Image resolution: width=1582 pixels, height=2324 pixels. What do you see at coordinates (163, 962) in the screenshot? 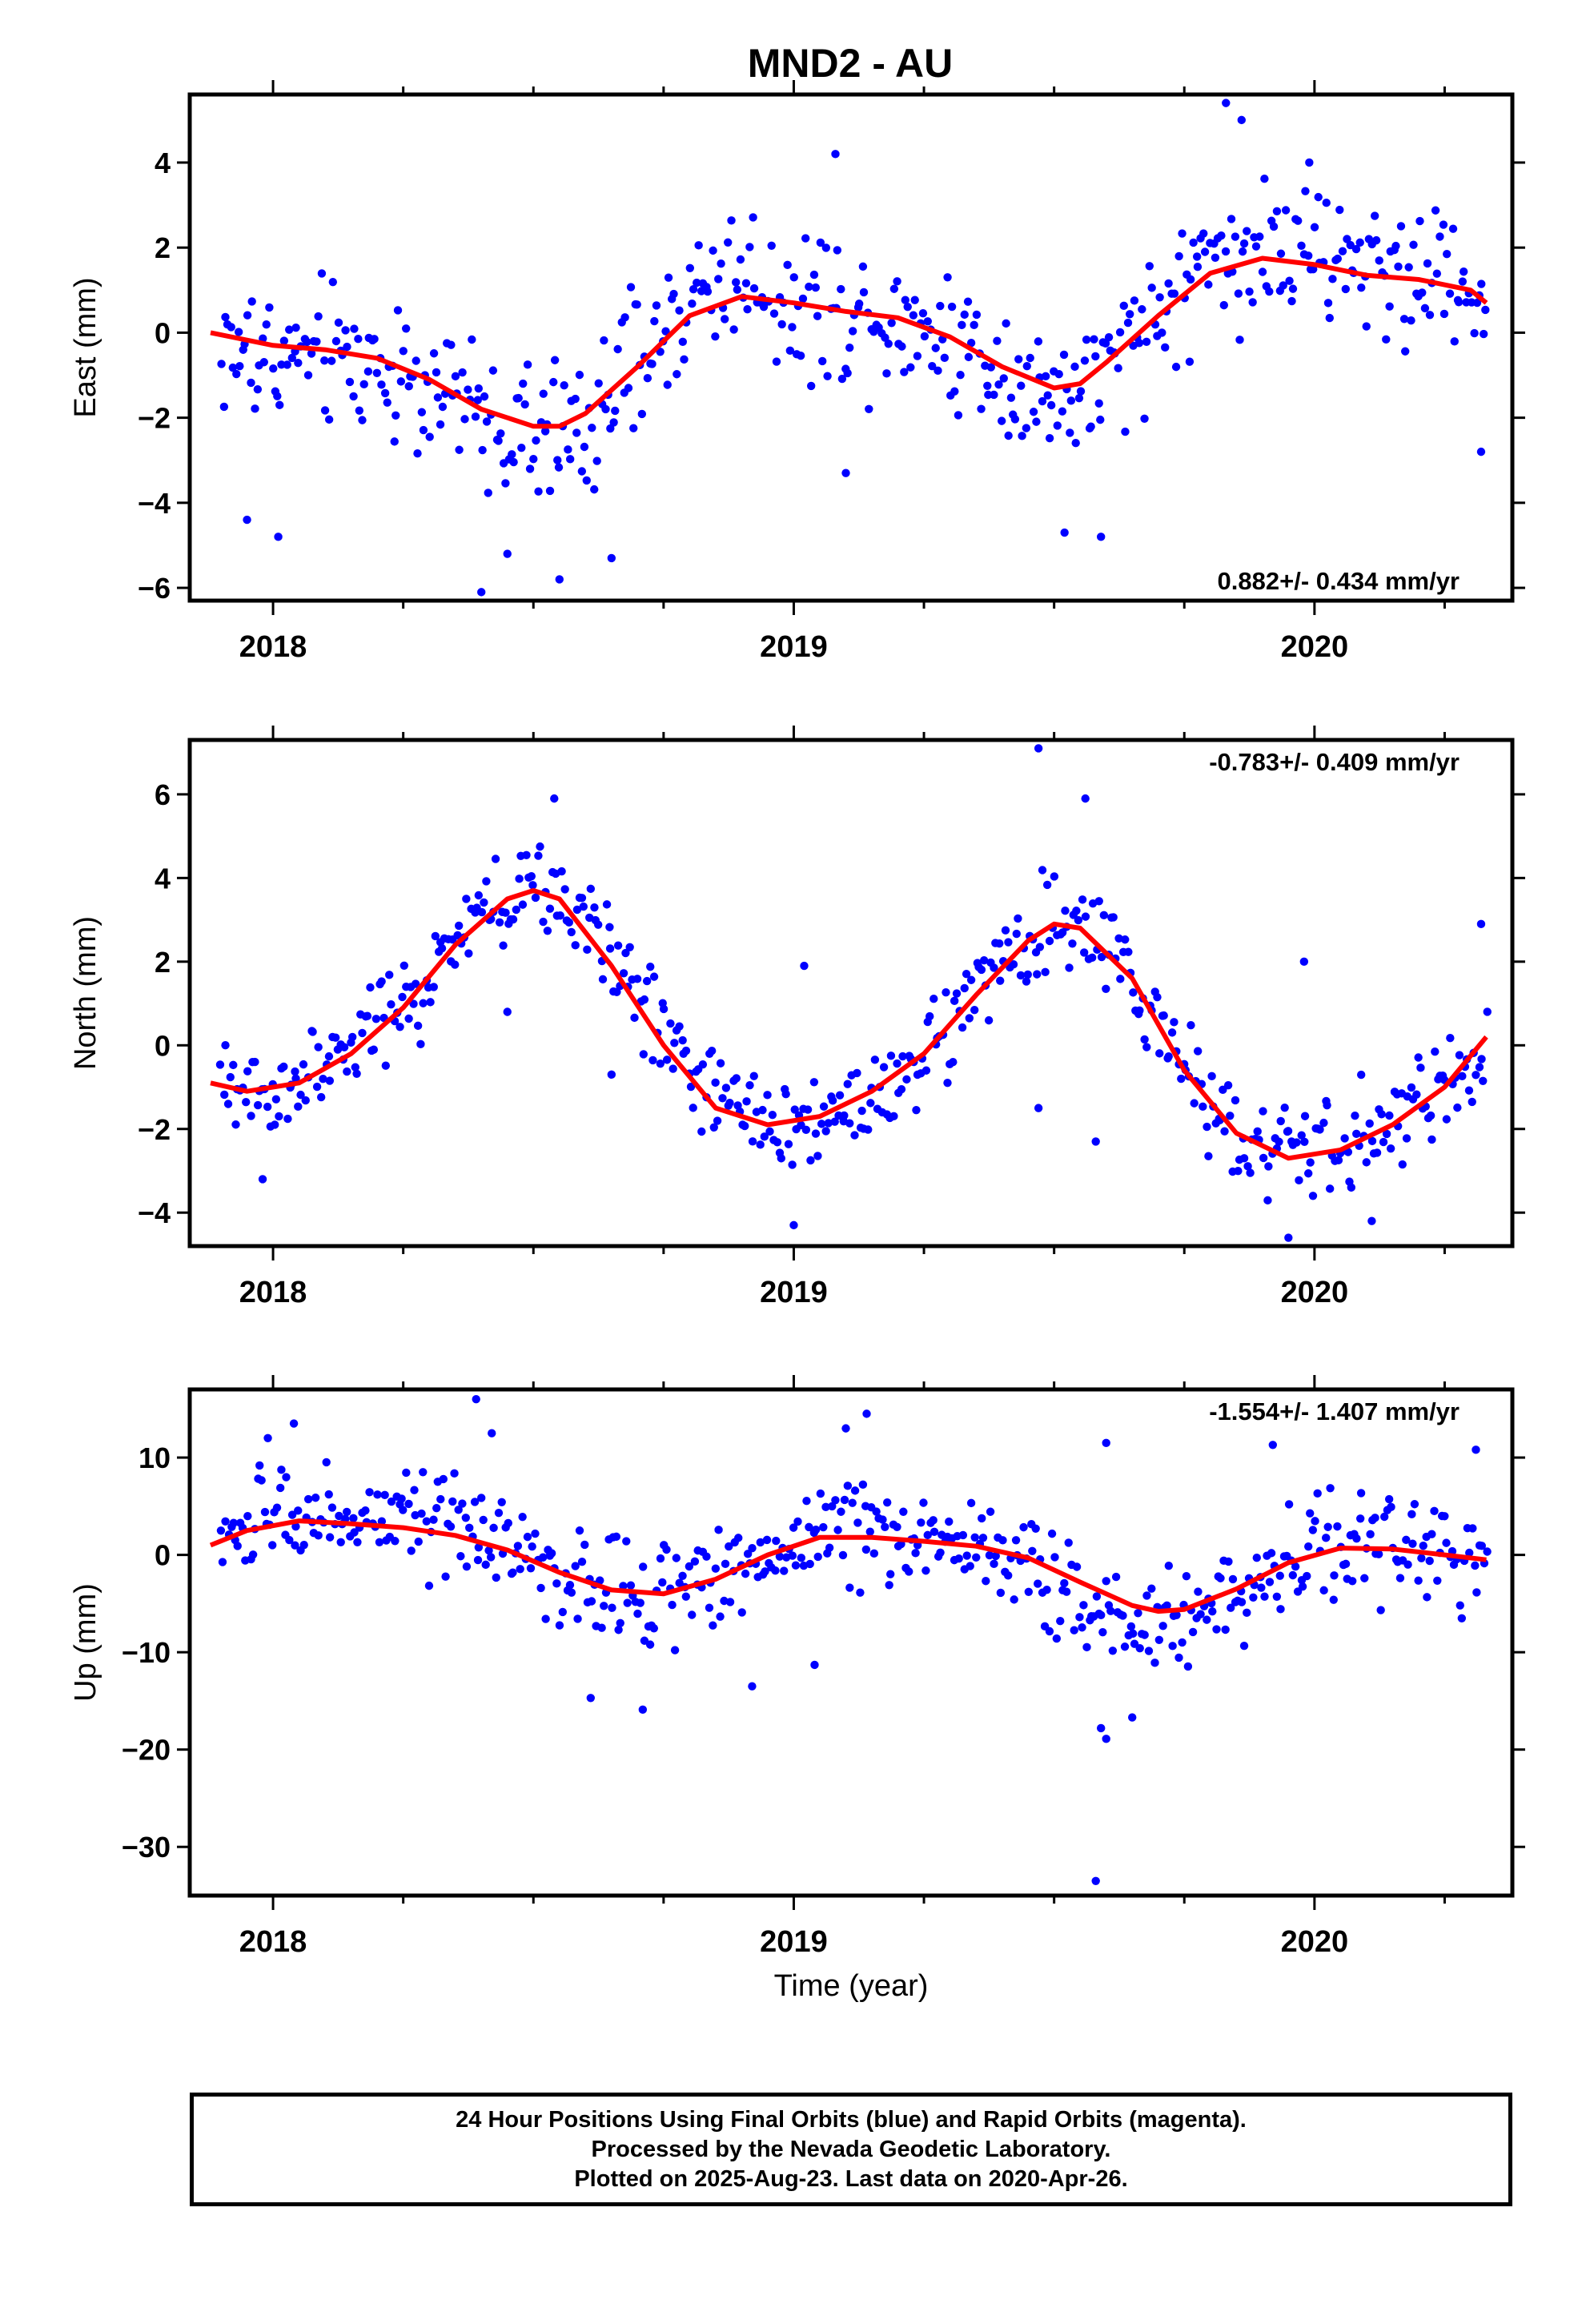
I see `y-tick-label: 2` at bounding box center [163, 962].